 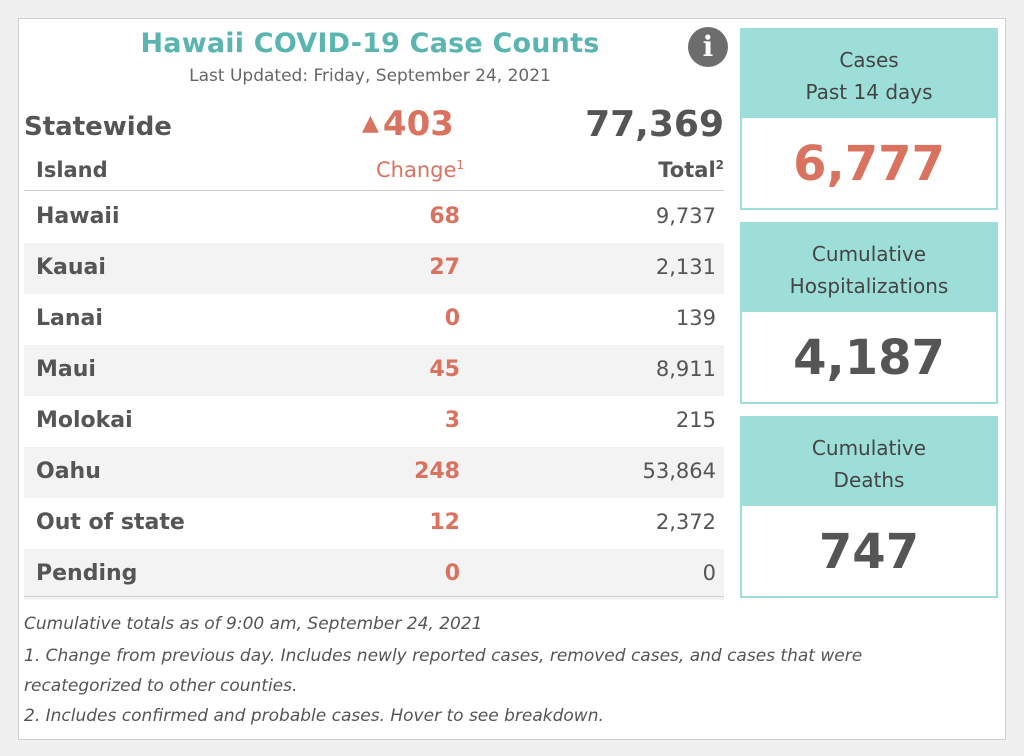 I want to click on cases-14-days-card: Cases Past 14 days 6,777, so click(x=869, y=119).